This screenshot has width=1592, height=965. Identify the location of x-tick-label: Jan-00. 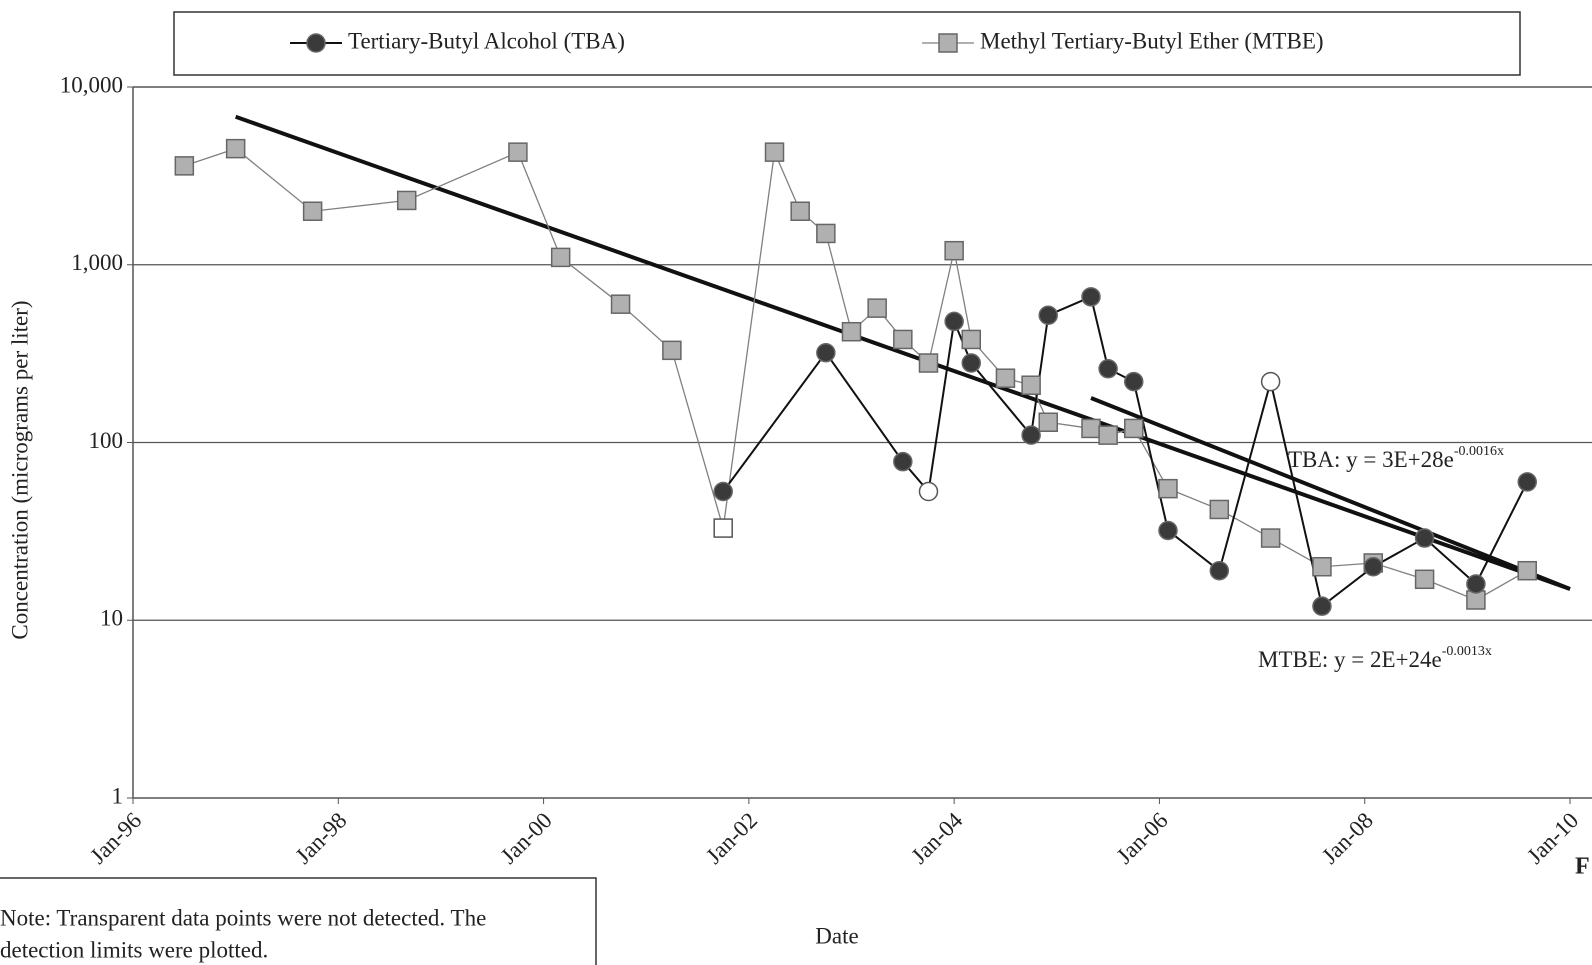
(526, 838).